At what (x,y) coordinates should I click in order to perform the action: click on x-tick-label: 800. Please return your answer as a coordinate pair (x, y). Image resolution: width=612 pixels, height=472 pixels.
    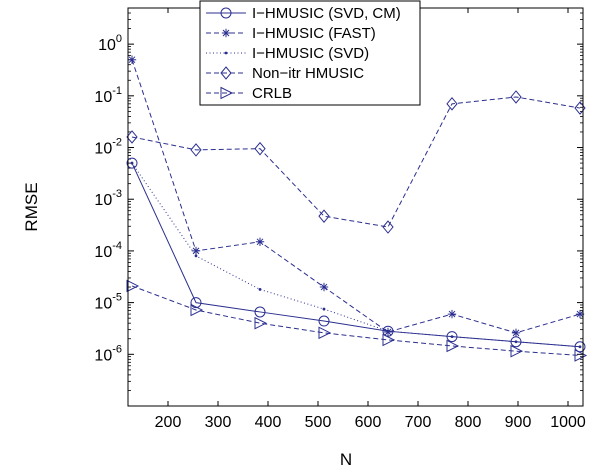
    Looking at the image, I should click on (468, 422).